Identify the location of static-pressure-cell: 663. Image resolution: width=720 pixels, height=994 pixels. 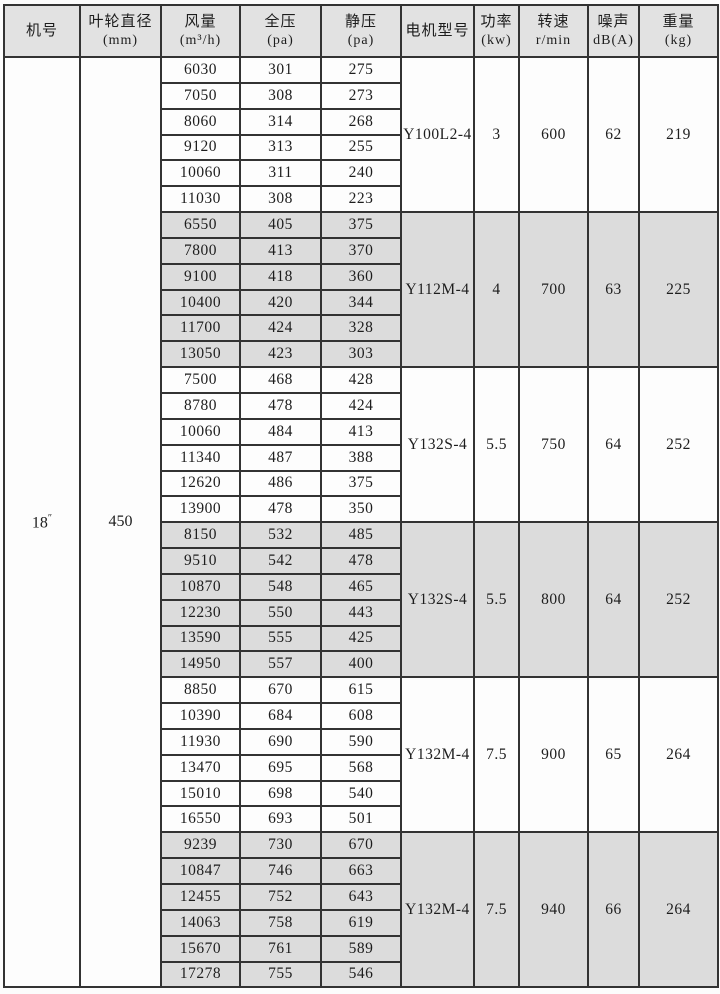
(361, 871).